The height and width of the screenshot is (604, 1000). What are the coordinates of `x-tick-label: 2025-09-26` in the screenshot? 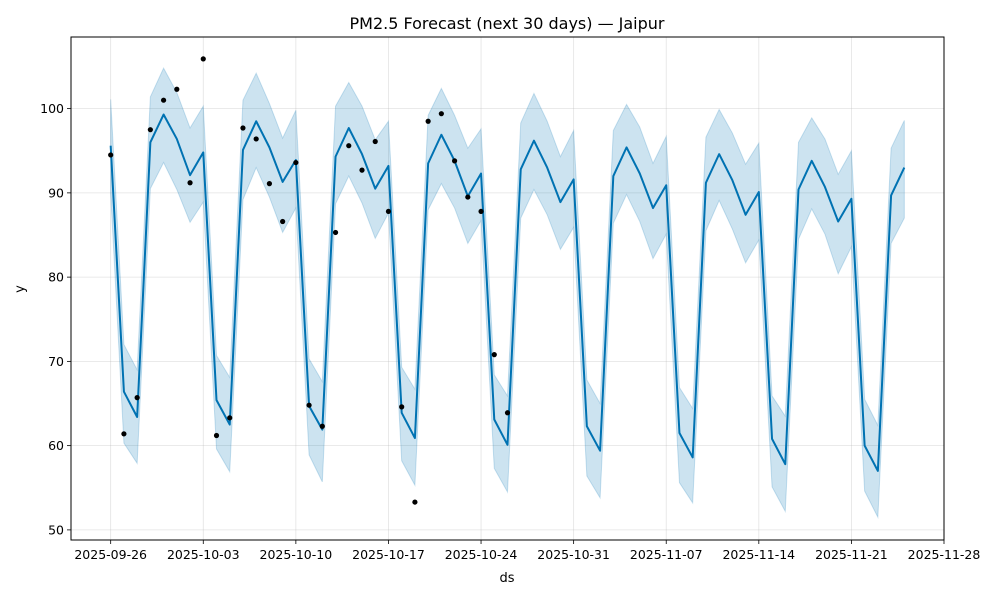 It's located at (110, 554).